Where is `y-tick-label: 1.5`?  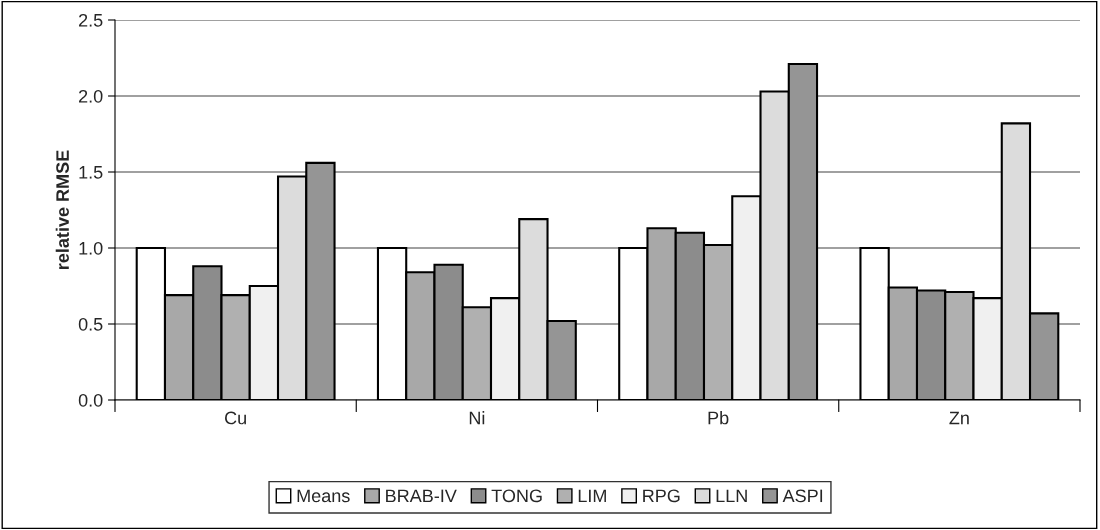
y-tick-label: 1.5 is located at coordinates (91, 172).